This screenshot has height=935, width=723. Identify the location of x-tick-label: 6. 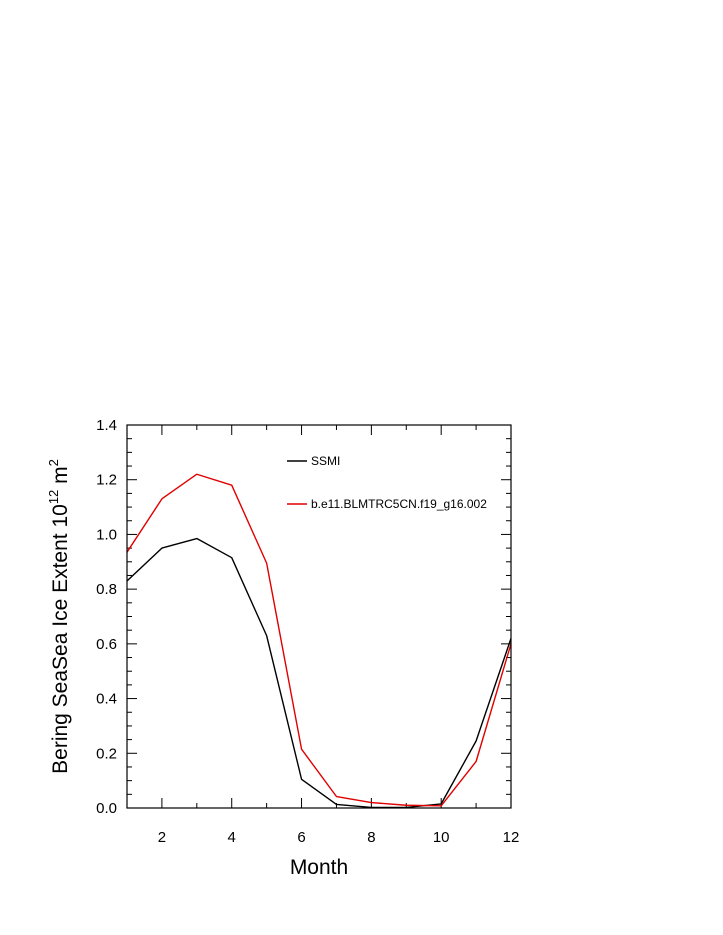
(301, 837).